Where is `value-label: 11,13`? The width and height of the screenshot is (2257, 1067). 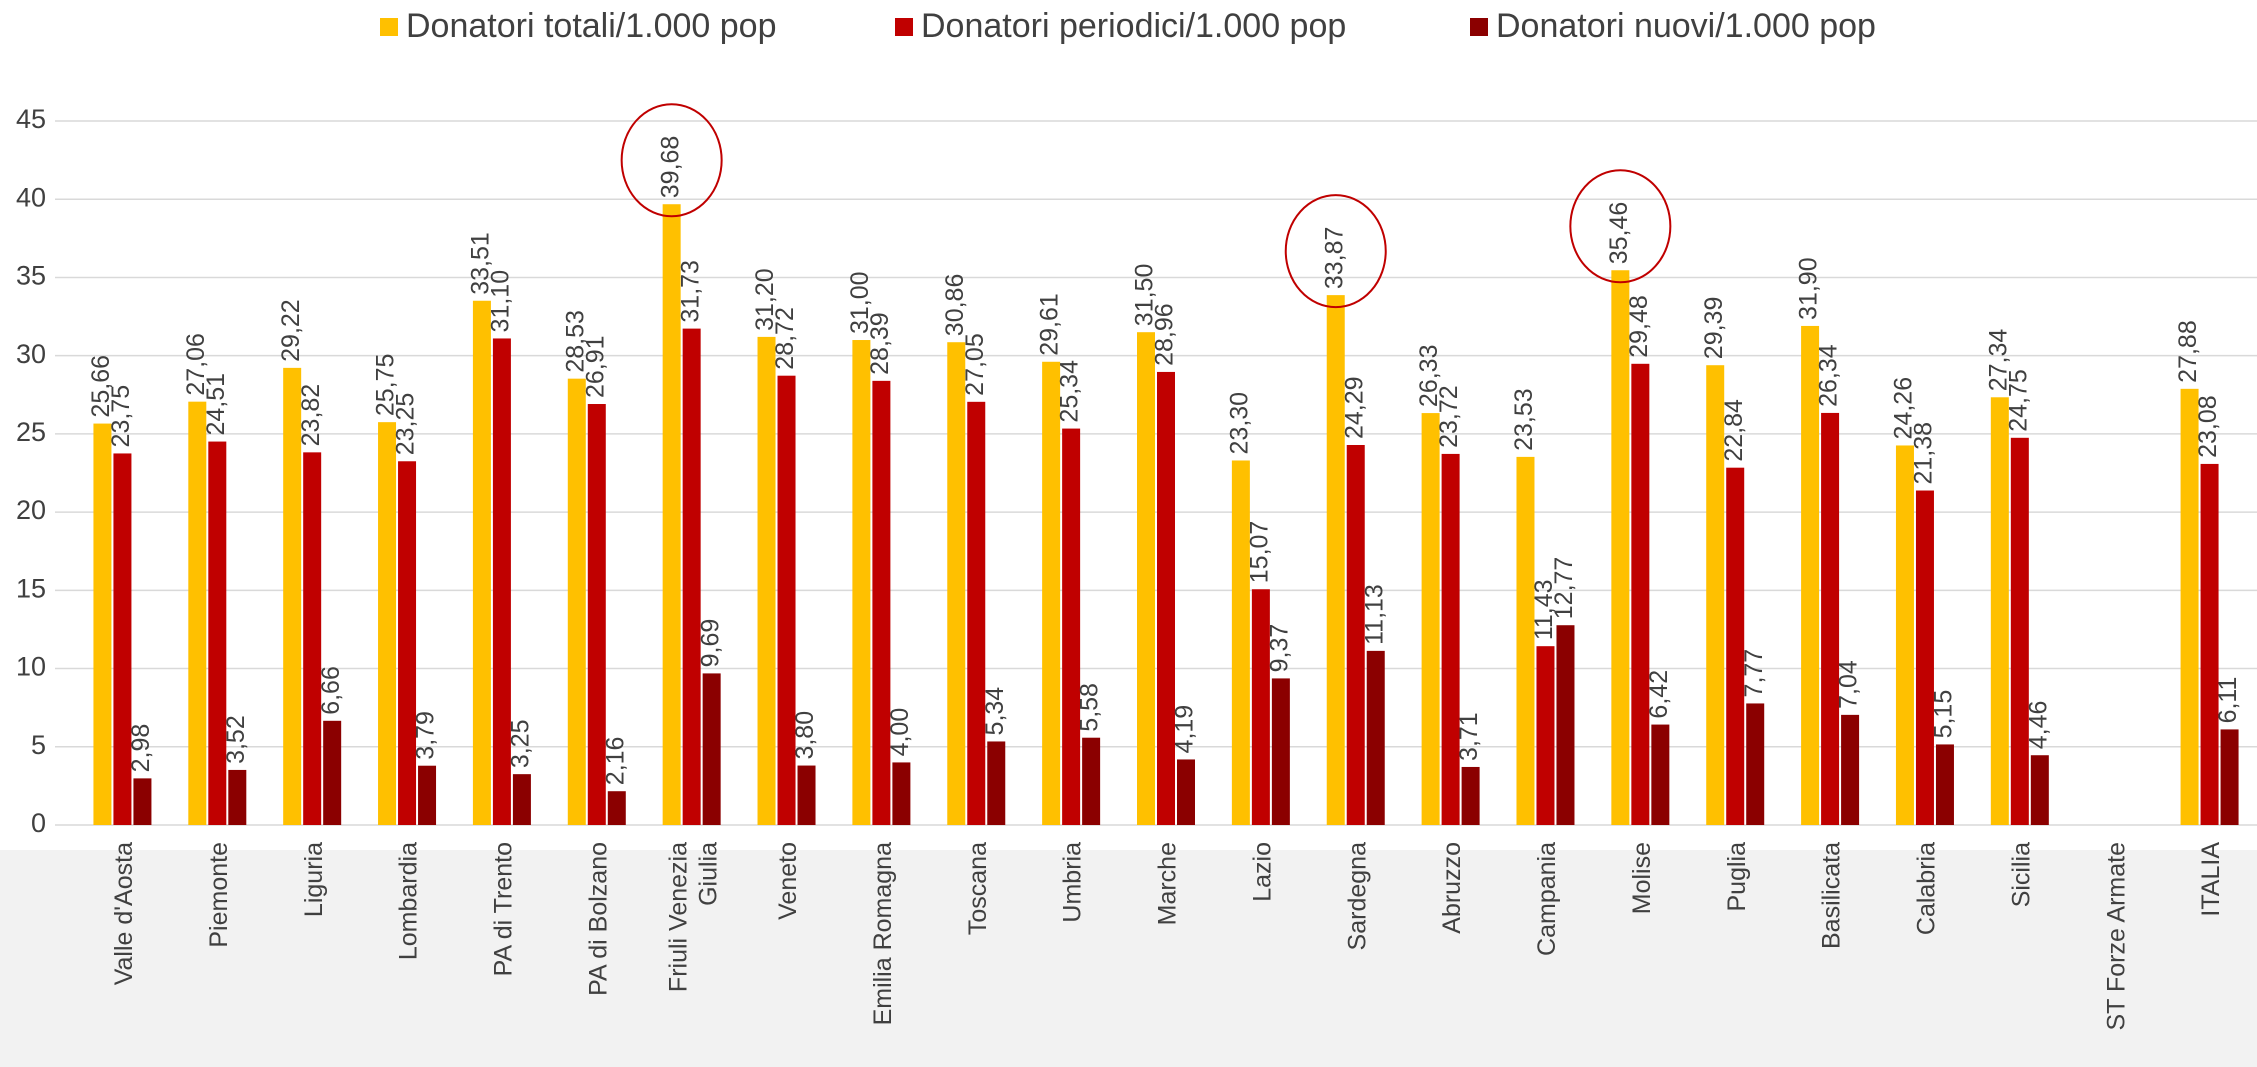 value-label: 11,13 is located at coordinates (1374, 614).